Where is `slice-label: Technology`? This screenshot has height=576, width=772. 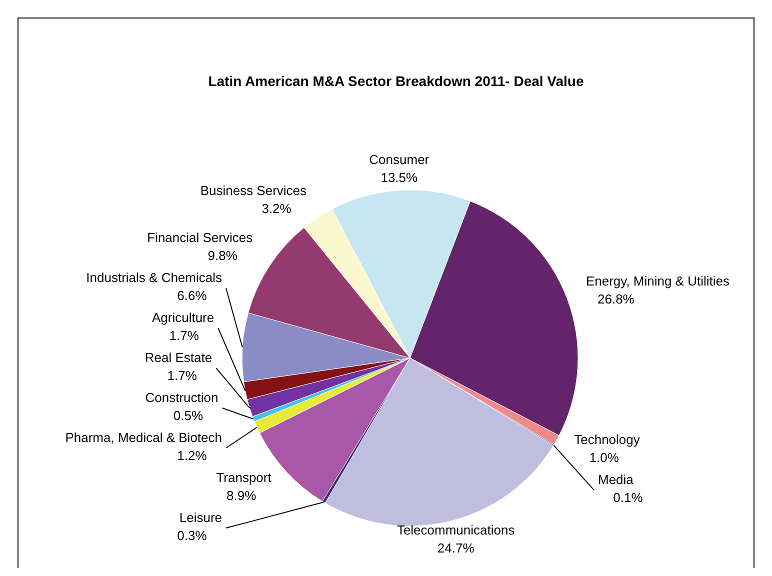 slice-label: Technology is located at coordinates (607, 440).